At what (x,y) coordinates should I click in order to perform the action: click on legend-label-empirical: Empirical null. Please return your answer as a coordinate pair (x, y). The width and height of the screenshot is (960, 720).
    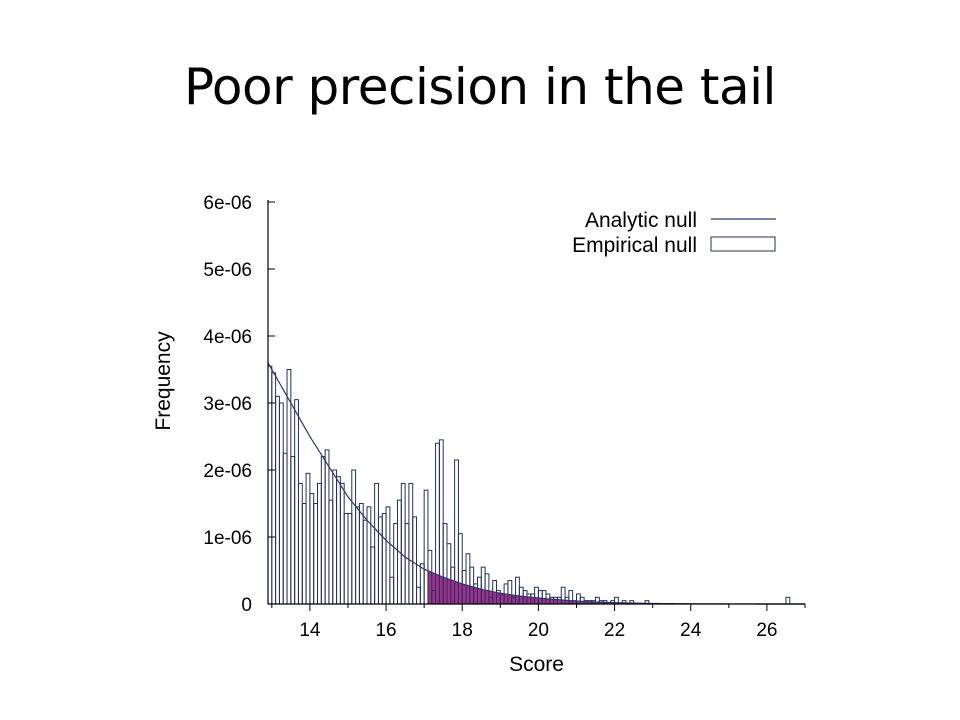
    Looking at the image, I should click on (634, 245).